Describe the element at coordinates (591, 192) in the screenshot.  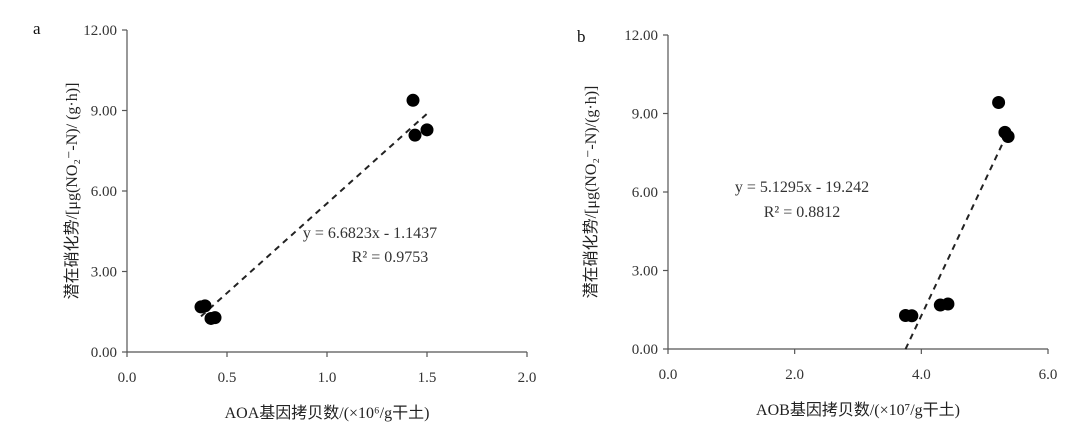
I see `y-axis-title: 潜在硝化势/[μg(NO₂⁻-N)/(g·h)]` at that location.